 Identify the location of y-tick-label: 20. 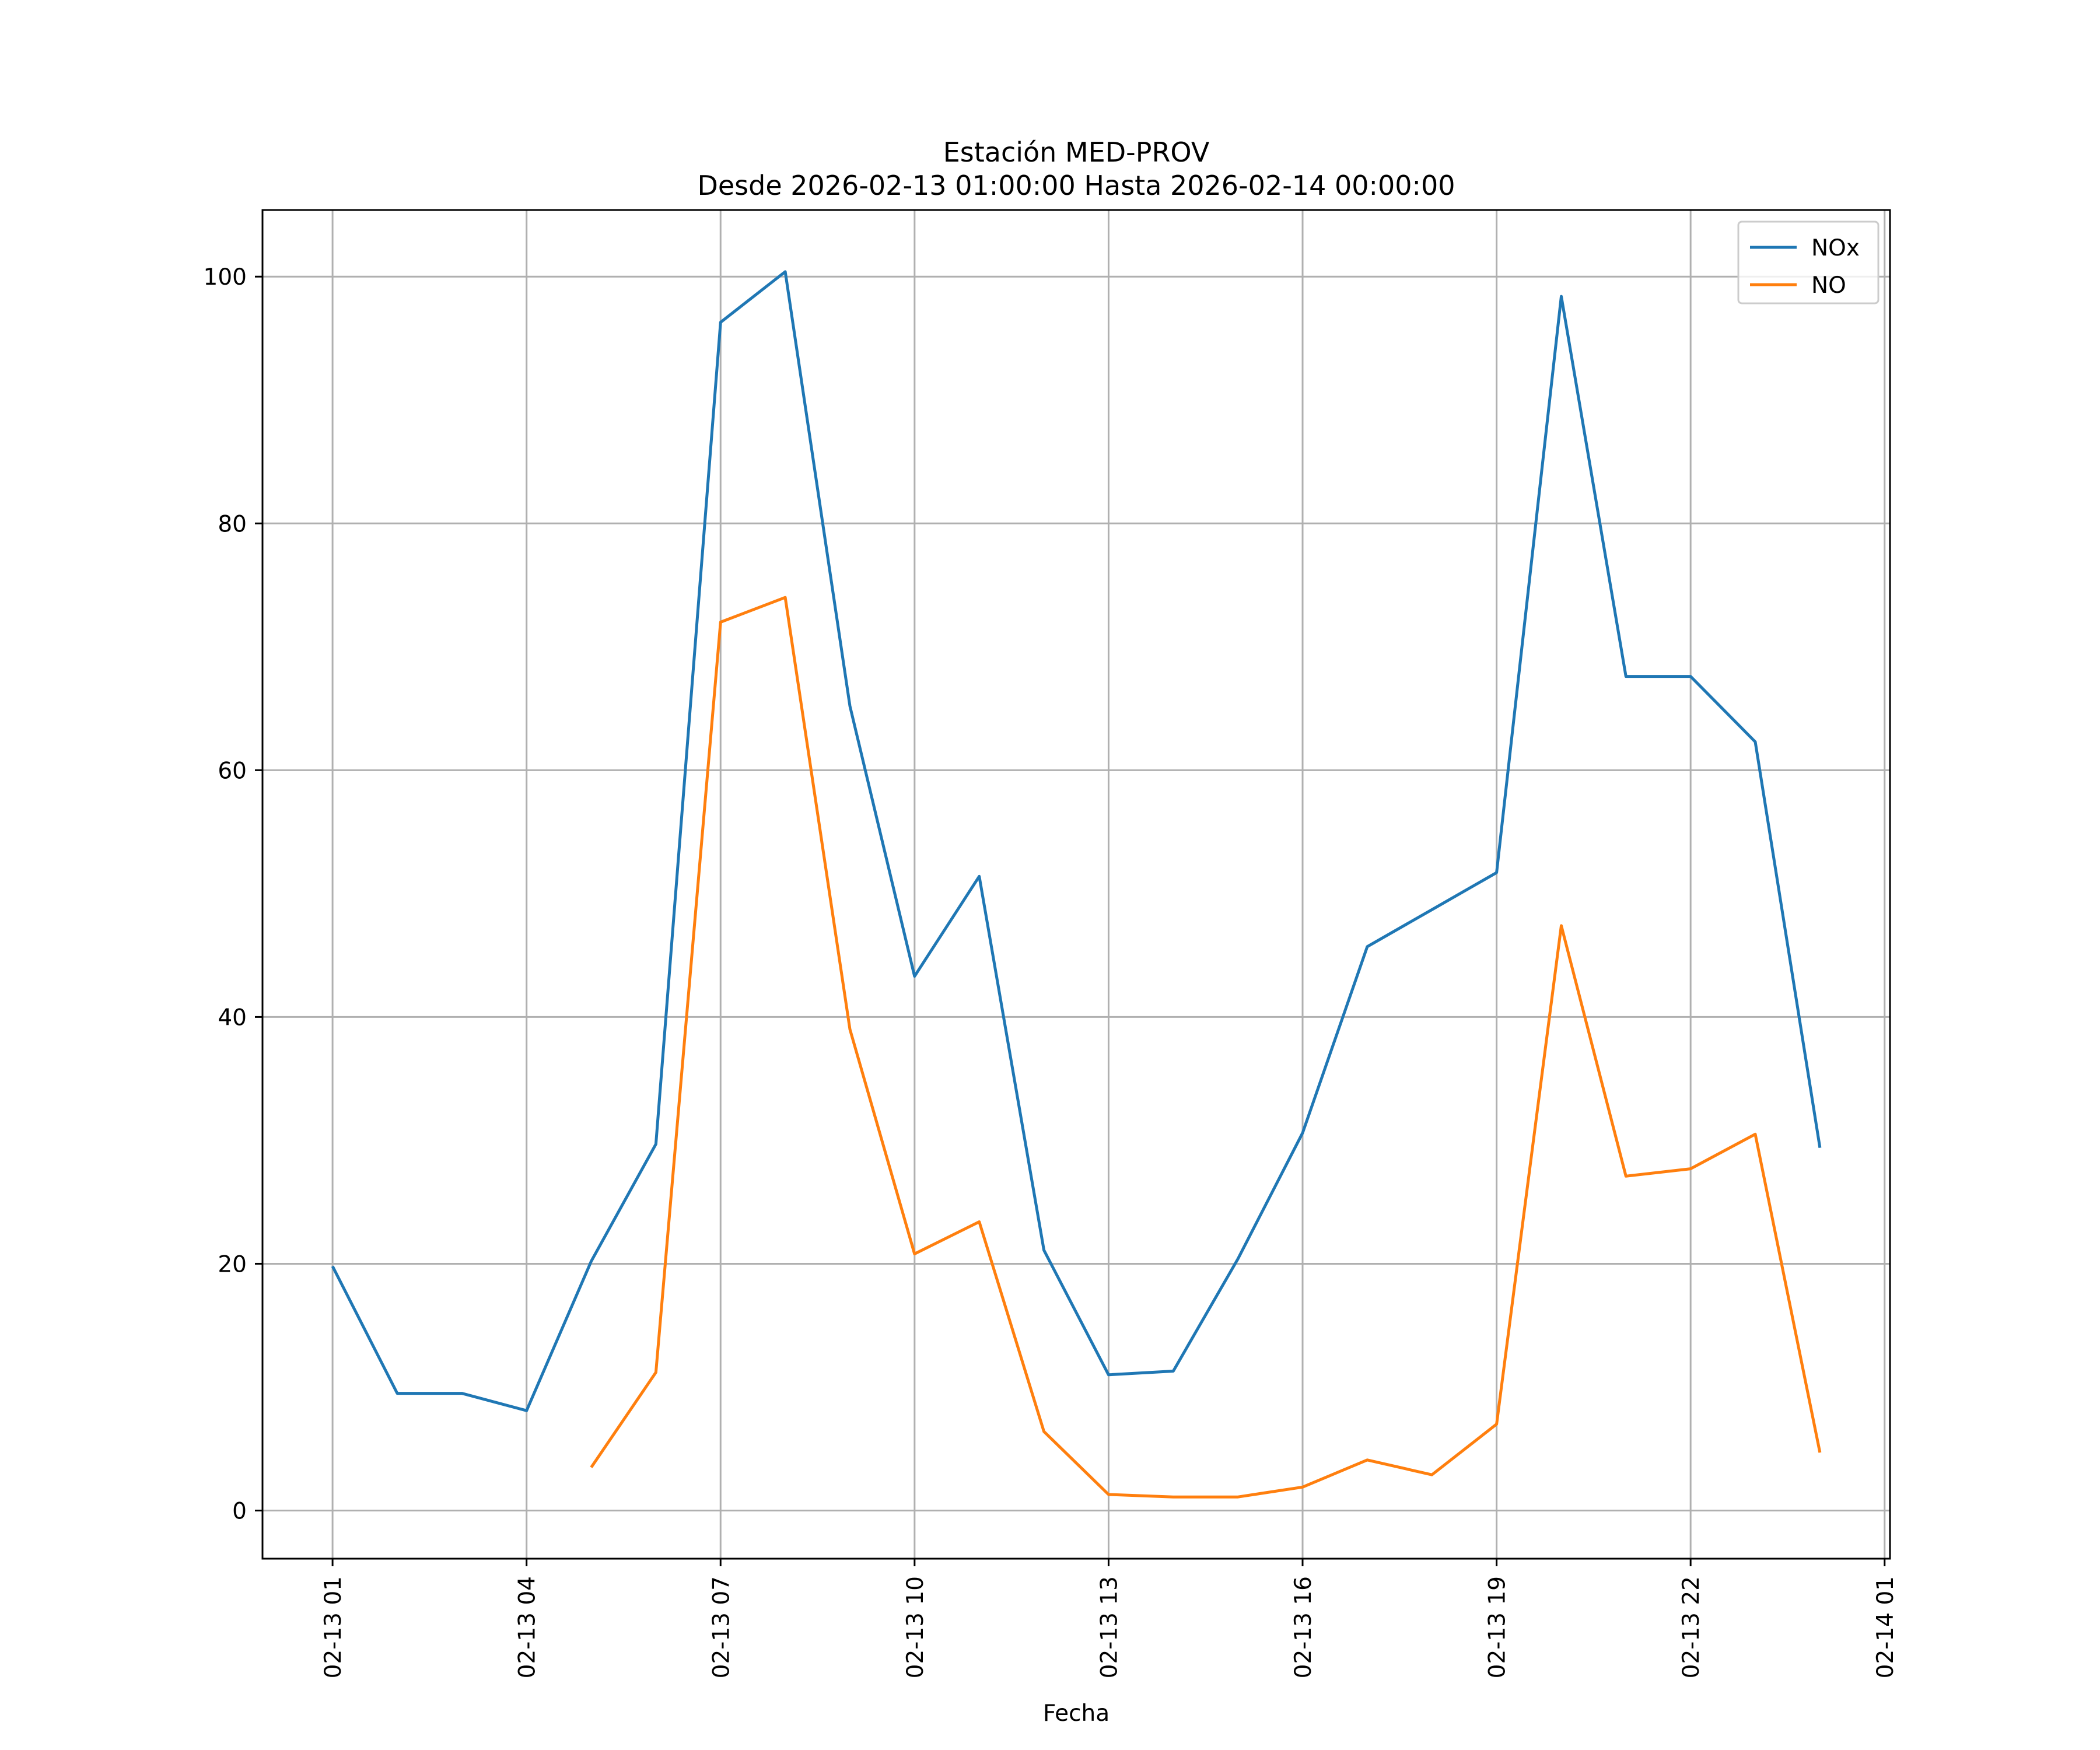
(232, 1265).